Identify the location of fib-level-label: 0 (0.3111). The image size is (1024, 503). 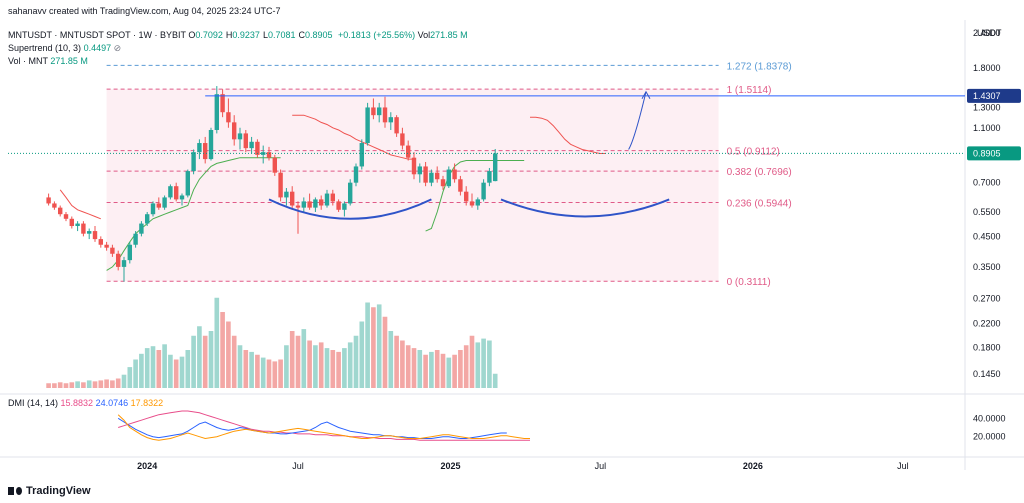
(749, 282).